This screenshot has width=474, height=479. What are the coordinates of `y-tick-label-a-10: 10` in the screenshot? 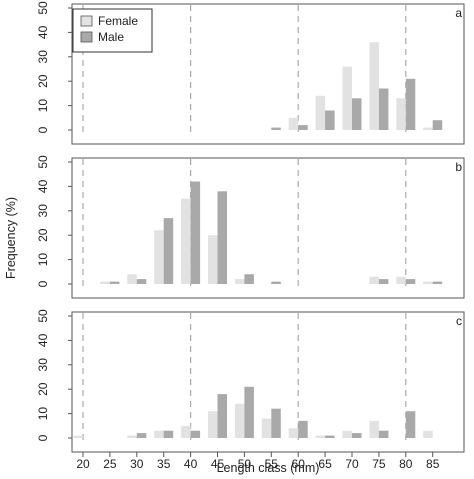 It's located at (43, 106).